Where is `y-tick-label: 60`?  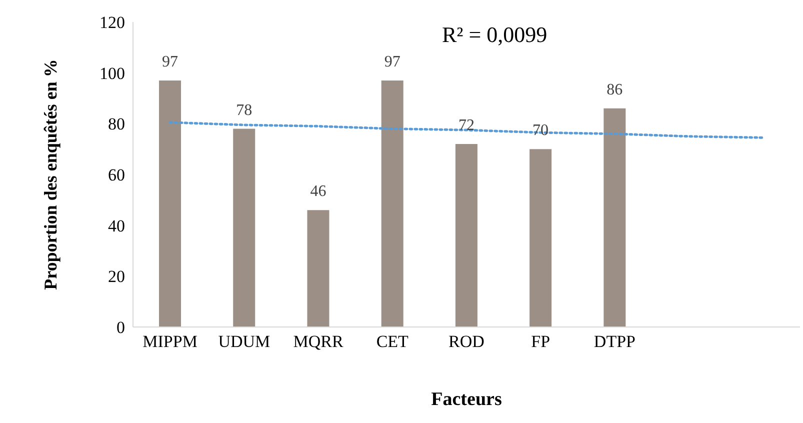 y-tick-label: 60 is located at coordinates (116, 175).